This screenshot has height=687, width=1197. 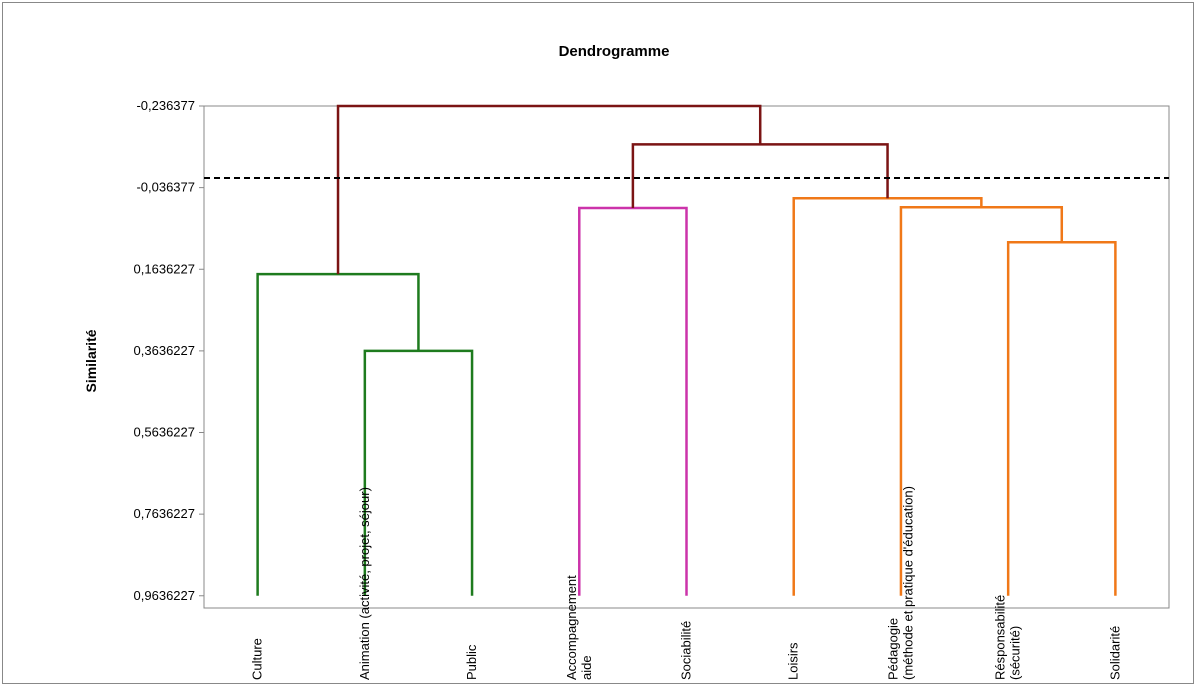 What do you see at coordinates (1000, 637) in the screenshot?
I see `leaf-label: Résponsabilité` at bounding box center [1000, 637].